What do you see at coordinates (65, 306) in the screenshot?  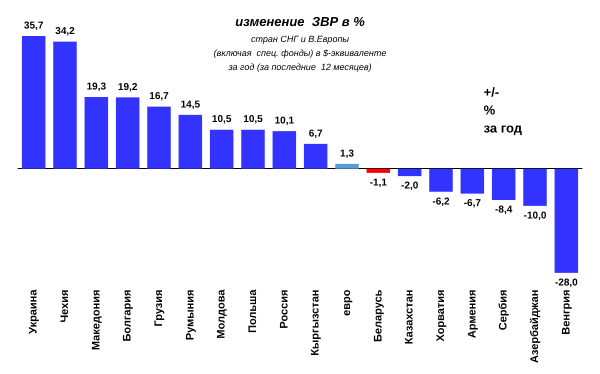 I see `x-tick-label: Чехия` at bounding box center [65, 306].